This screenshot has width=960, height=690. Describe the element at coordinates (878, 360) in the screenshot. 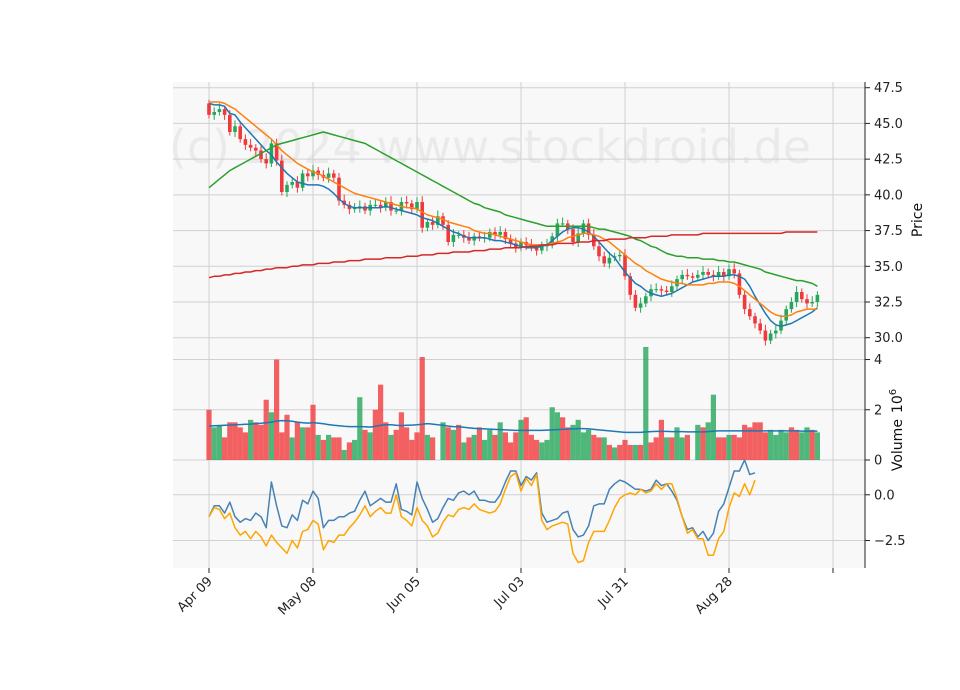

I see `volume-y-tick-label: 4` at that location.